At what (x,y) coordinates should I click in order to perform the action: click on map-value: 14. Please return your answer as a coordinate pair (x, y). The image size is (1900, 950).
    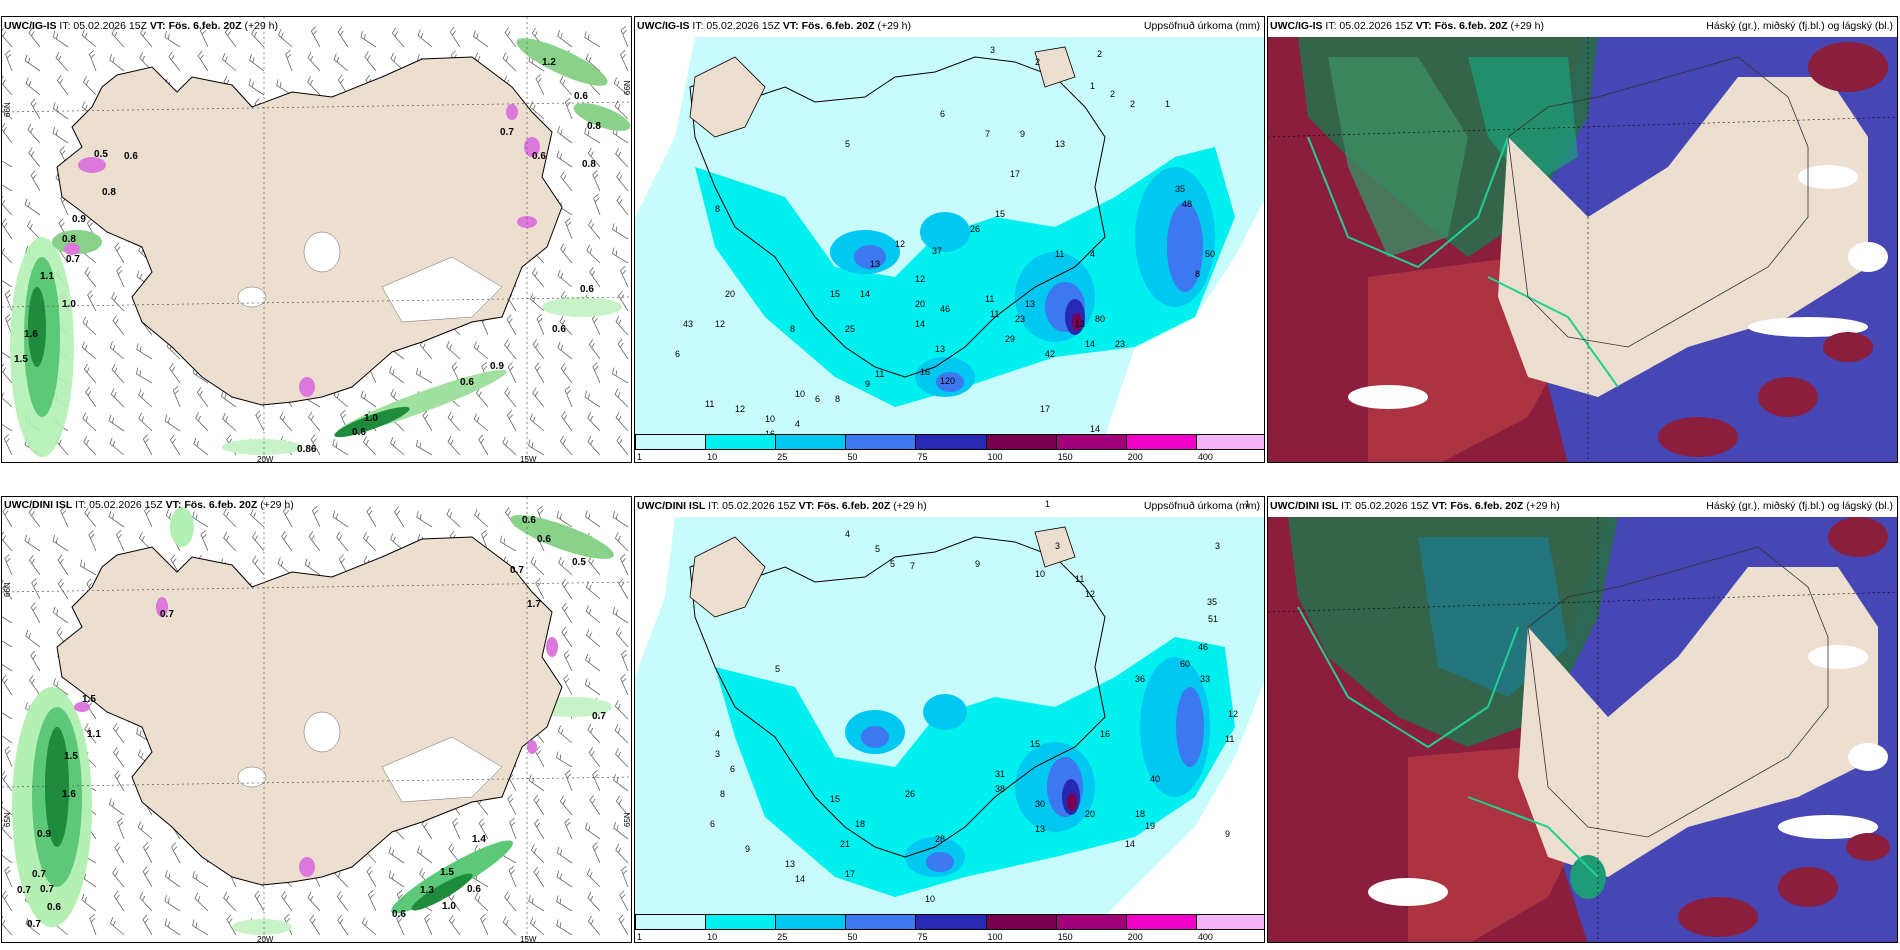
    Looking at the image, I should click on (1090, 344).